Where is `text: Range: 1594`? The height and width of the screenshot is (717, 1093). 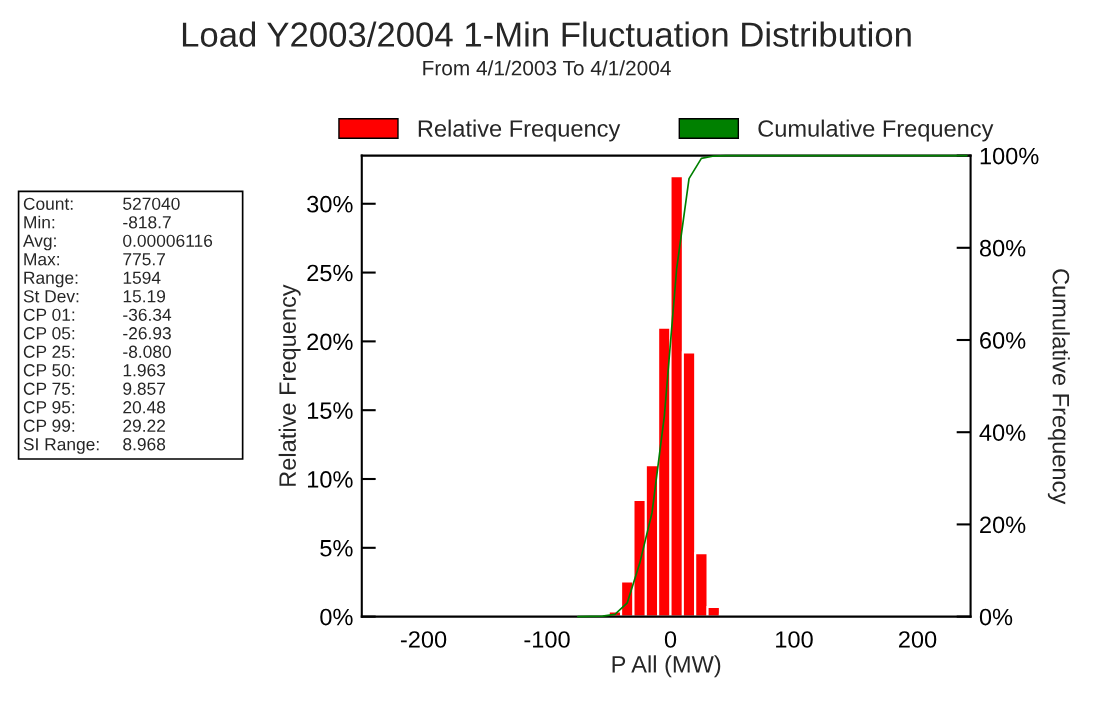
text: Range: 1594 is located at coordinates (92, 279).